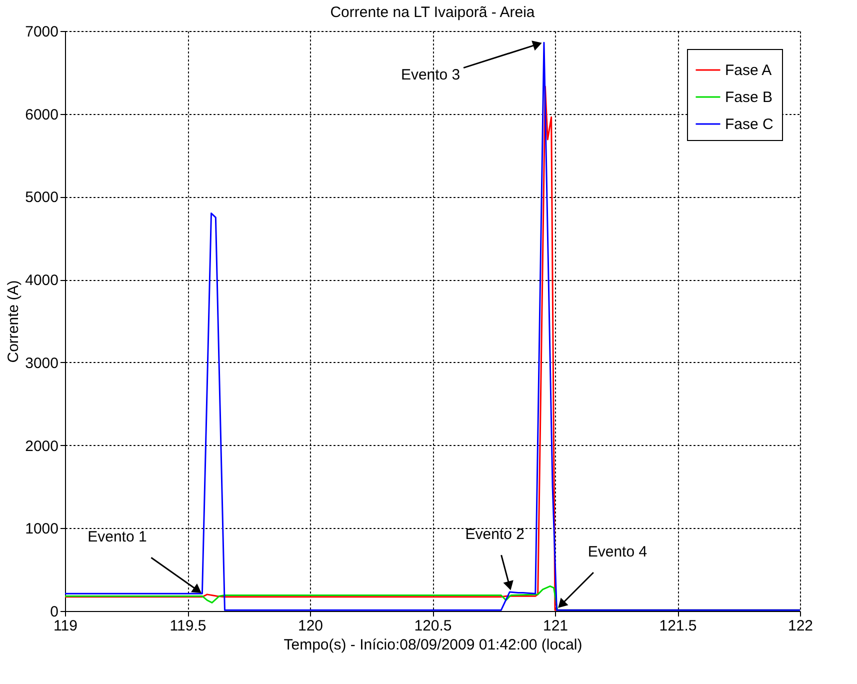  Describe the element at coordinates (66, 626) in the screenshot. I see `x-tick-label: 119` at that location.